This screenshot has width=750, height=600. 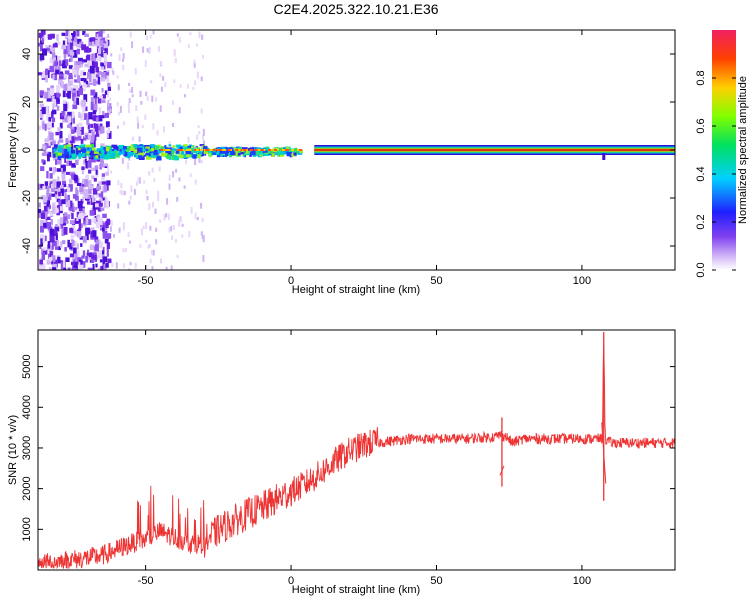 What do you see at coordinates (27, 448) in the screenshot?
I see `snr-y-tick-label: 3000` at bounding box center [27, 448].